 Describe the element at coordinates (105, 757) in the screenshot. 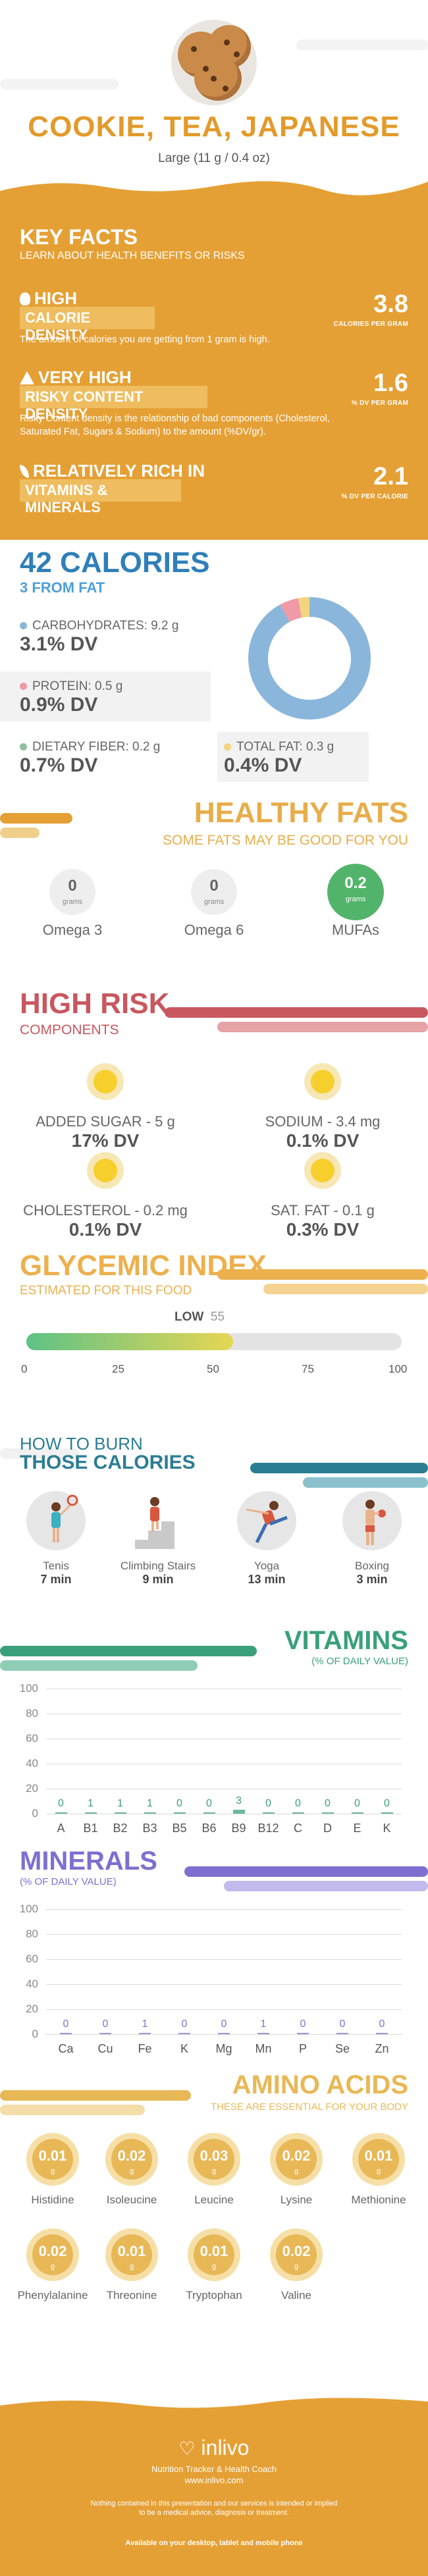

I see `nutrient-fiber: DIETARY FIBER: 0.2 g 0.7% DV` at that location.